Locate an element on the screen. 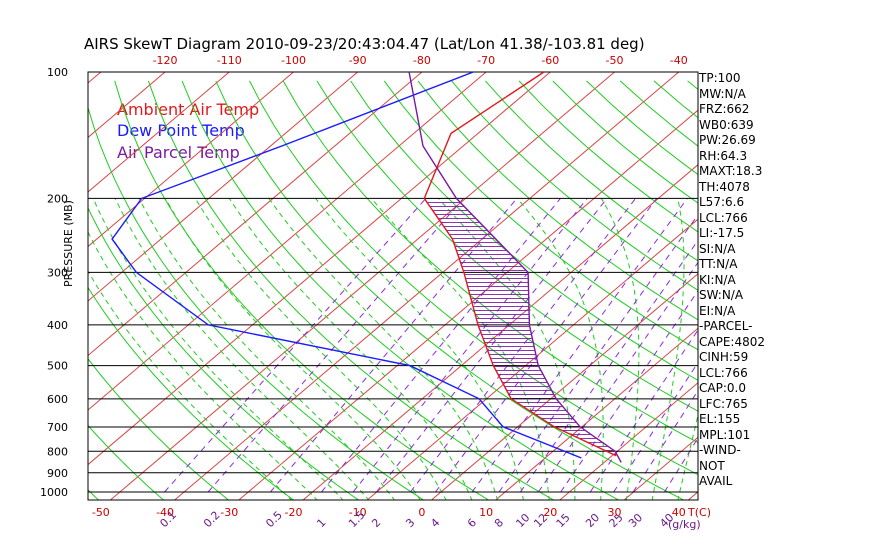 The image size is (870, 560). top-temp-label: -70 is located at coordinates (486, 60).